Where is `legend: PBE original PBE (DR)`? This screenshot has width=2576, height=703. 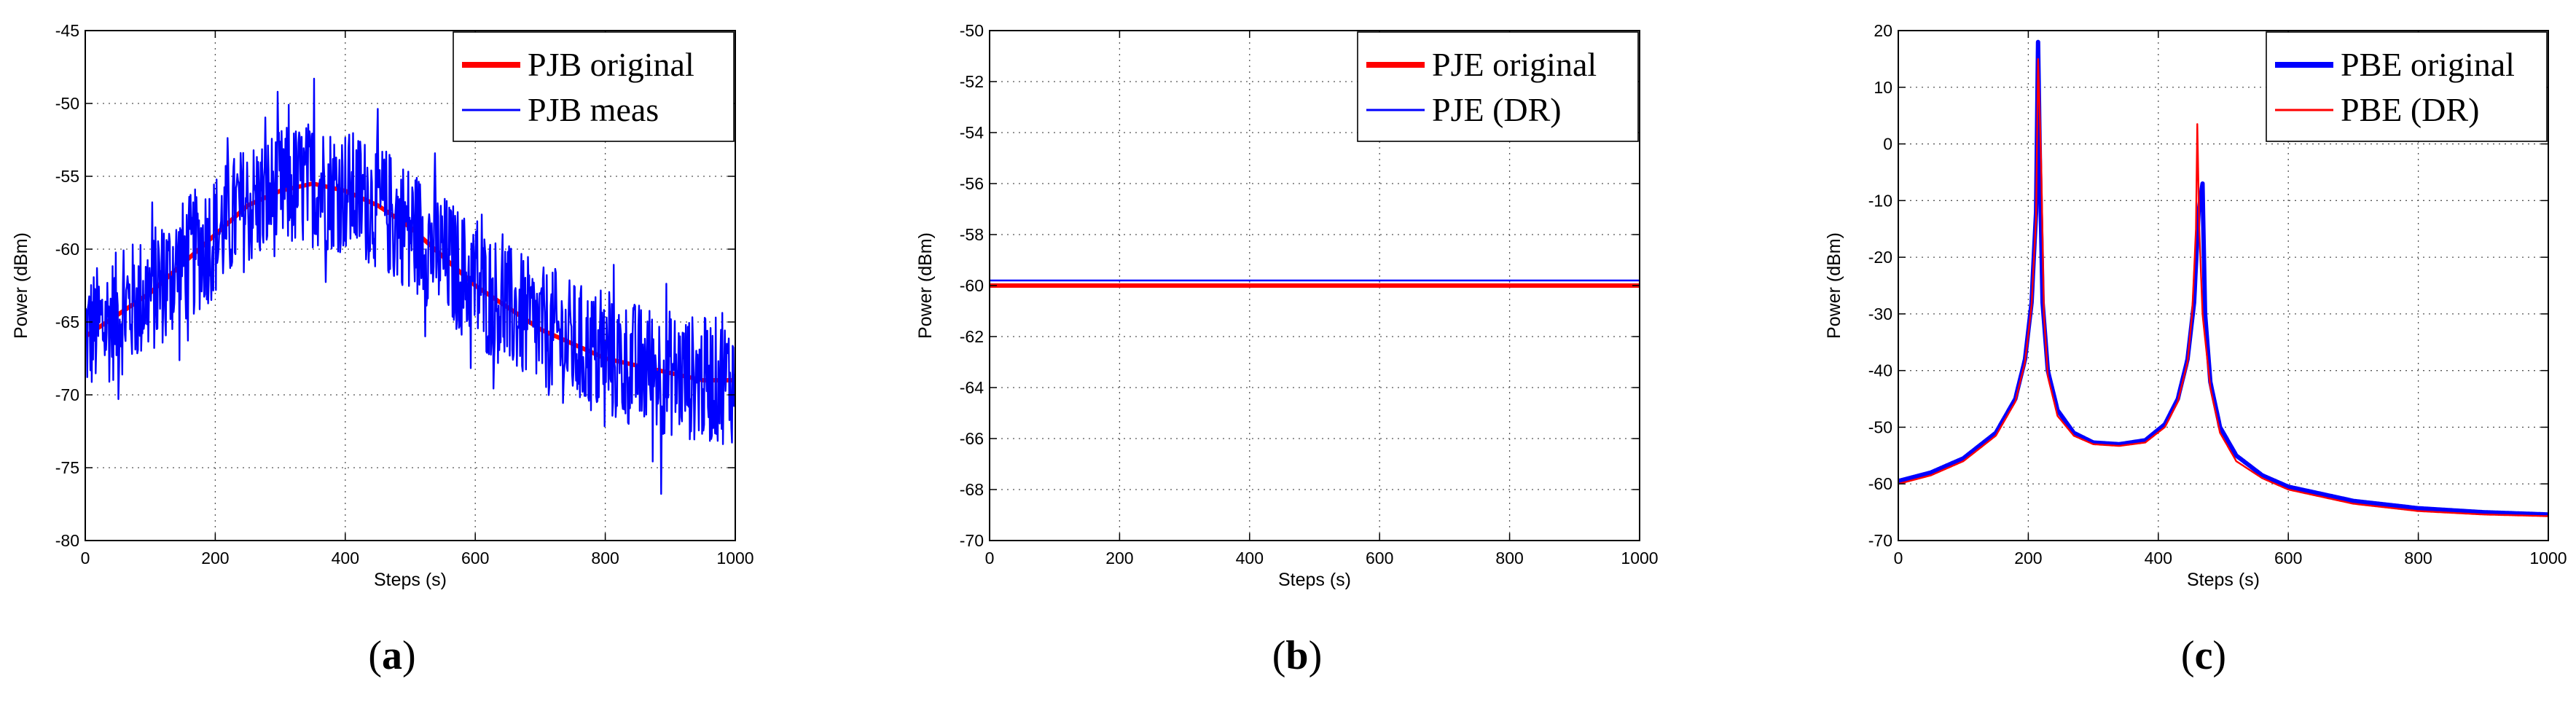 legend: PBE original PBE (DR) is located at coordinates (2407, 86).